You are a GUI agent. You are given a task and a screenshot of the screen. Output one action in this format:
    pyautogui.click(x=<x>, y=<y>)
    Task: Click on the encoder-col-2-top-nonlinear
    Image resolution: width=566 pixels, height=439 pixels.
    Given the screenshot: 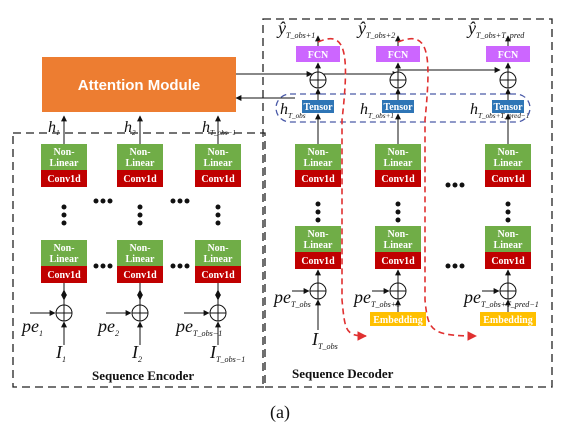 What is the action you would take?
    pyautogui.click(x=140, y=157)
    